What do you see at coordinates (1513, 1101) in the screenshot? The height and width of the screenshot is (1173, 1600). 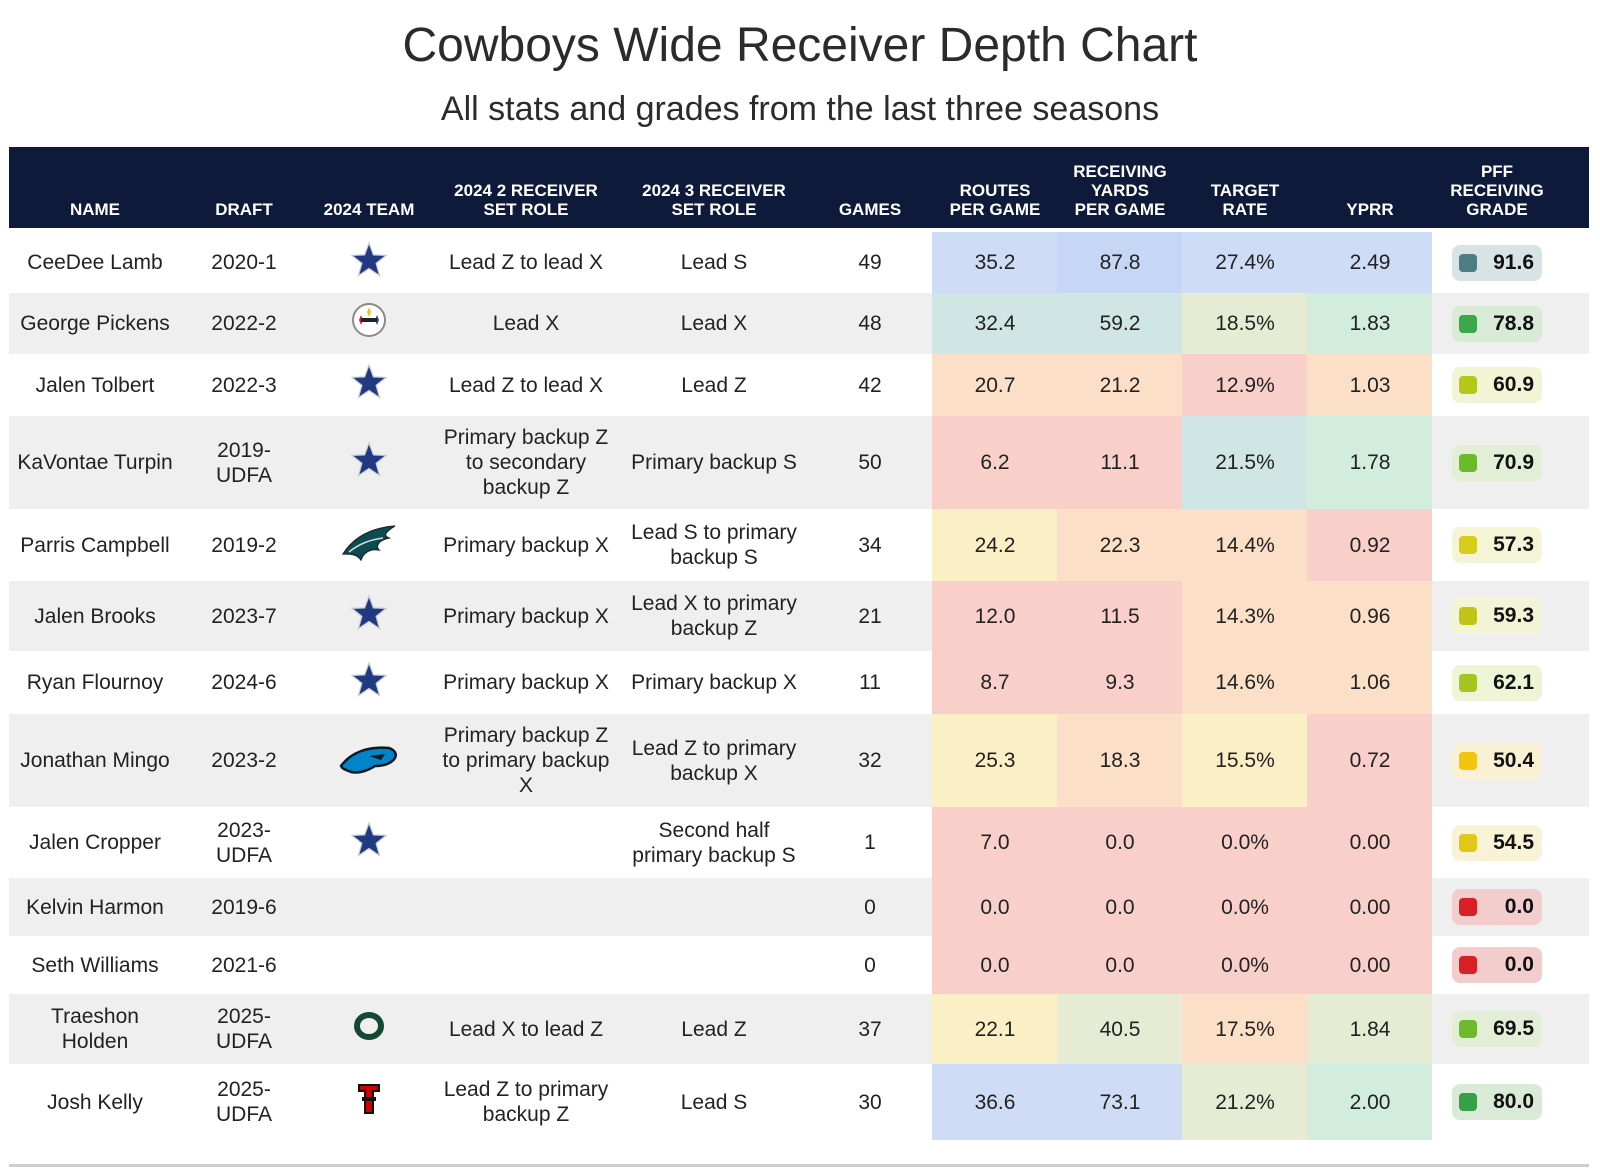 I see `grade-value: 80.0` at bounding box center [1513, 1101].